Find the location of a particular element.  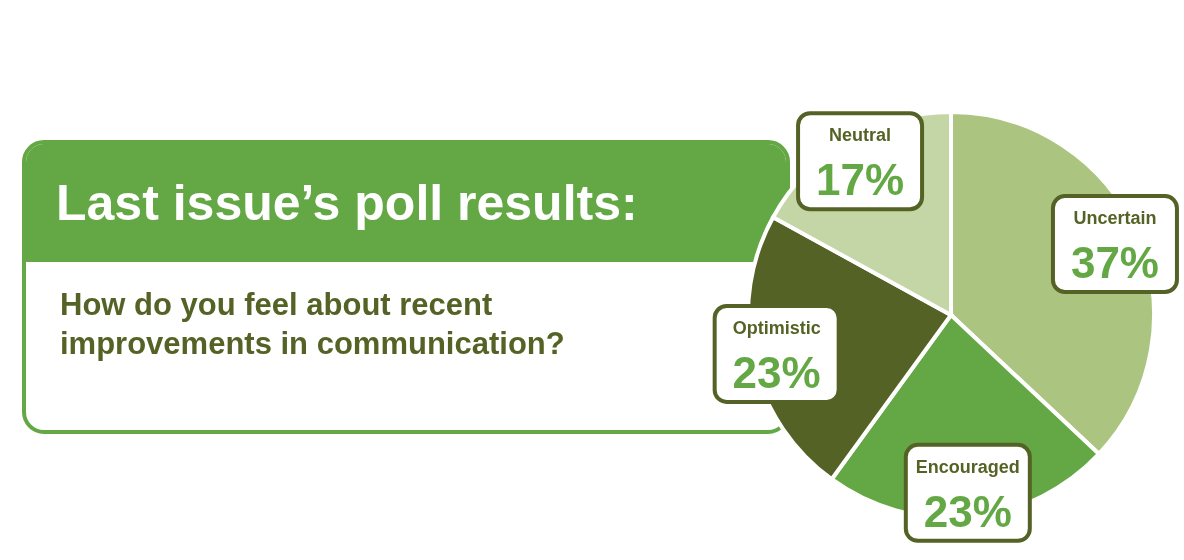

slice-label: Neutral is located at coordinates (860, 135).